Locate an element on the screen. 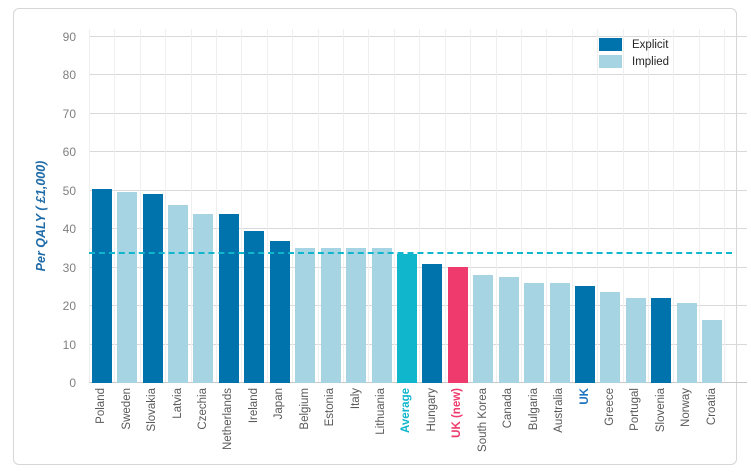 The image size is (751, 474). bar-cell-bulgaria is located at coordinates (533, 206).